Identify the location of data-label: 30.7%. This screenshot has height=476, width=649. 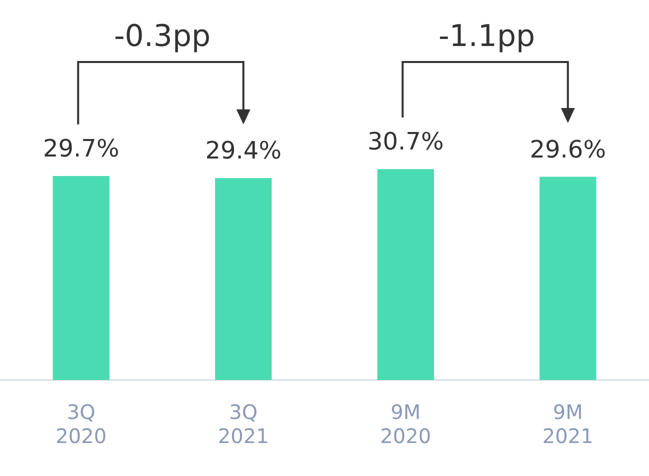
(406, 142).